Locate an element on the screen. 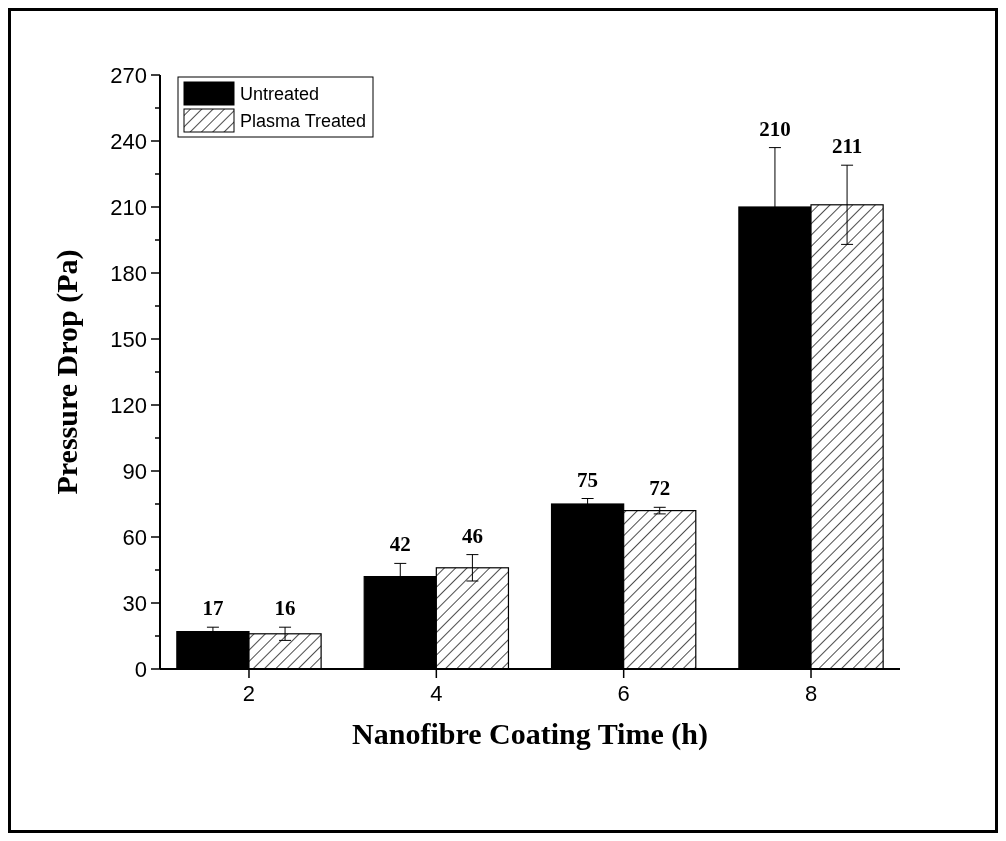 This screenshot has height=841, width=1006. data-label: 42 is located at coordinates (400, 544).